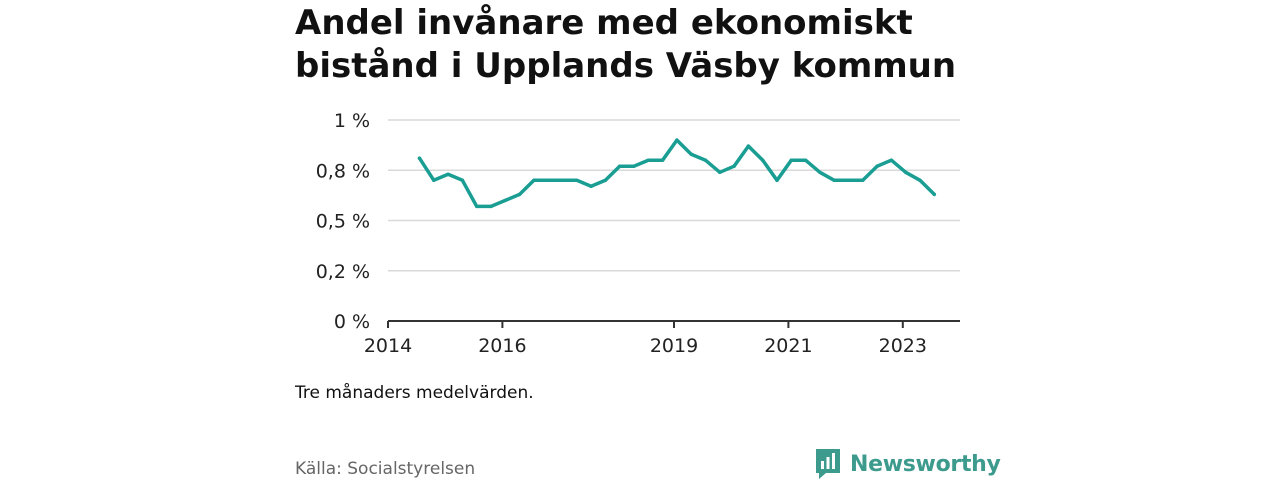 Image resolution: width=1280 pixels, height=481 pixels. Describe the element at coordinates (343, 272) in the screenshot. I see `y-tick-label: 0,2 %` at that location.